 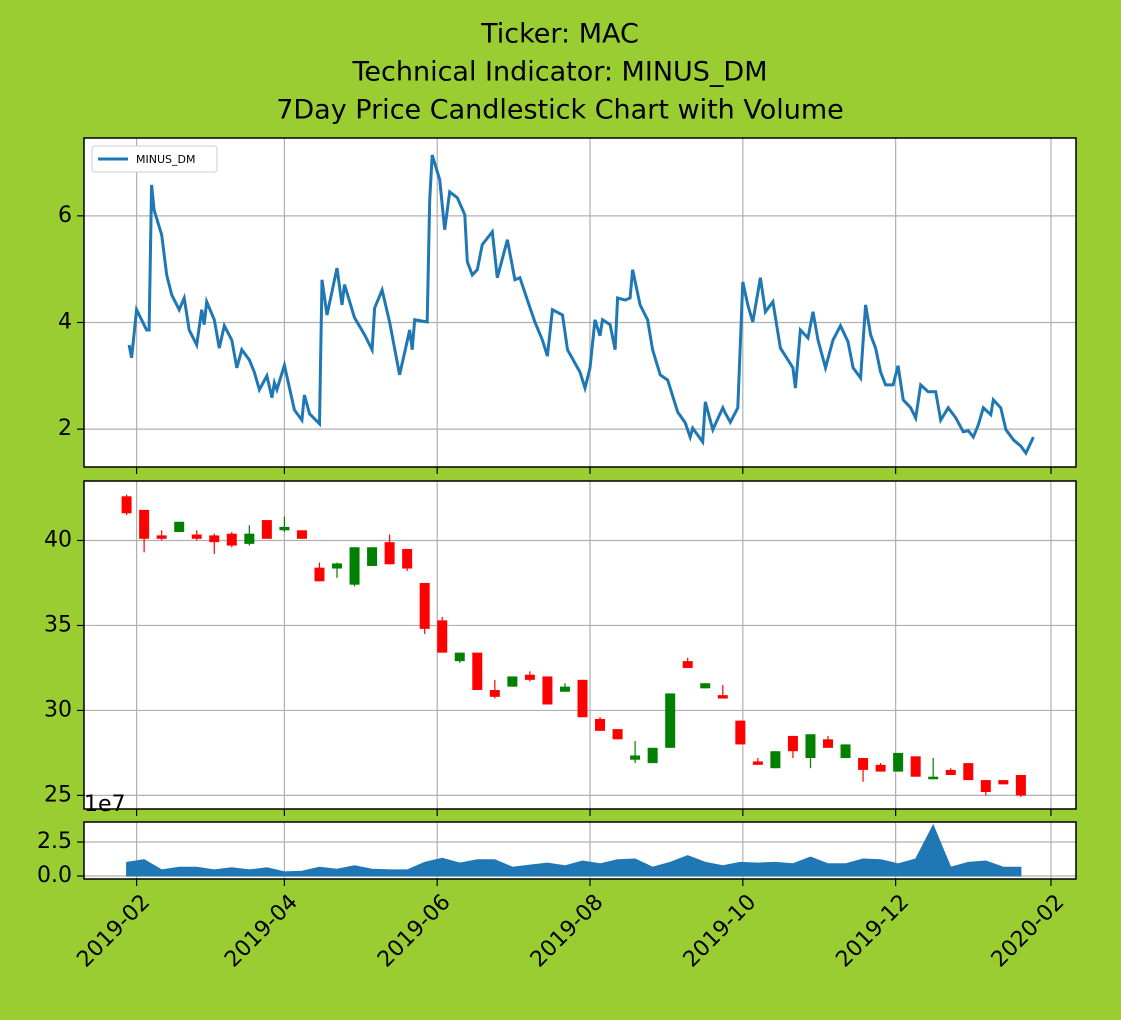 I want to click on y-tick-label: 30, so click(x=58, y=709).